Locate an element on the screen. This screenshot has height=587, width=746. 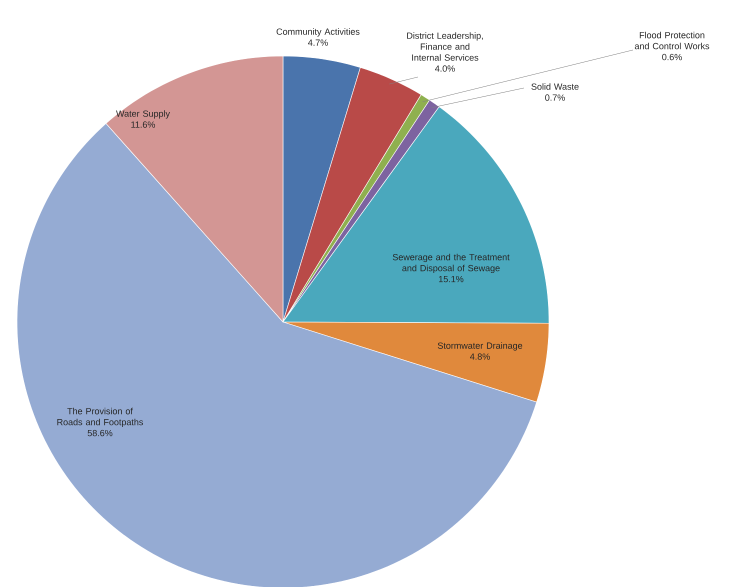
slice-label: Community Activities is located at coordinates (318, 32).